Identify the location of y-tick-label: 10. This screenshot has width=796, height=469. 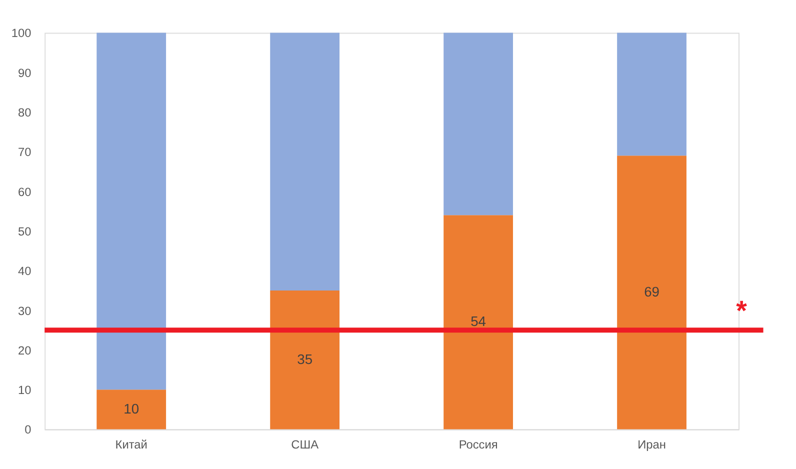
(25, 390).